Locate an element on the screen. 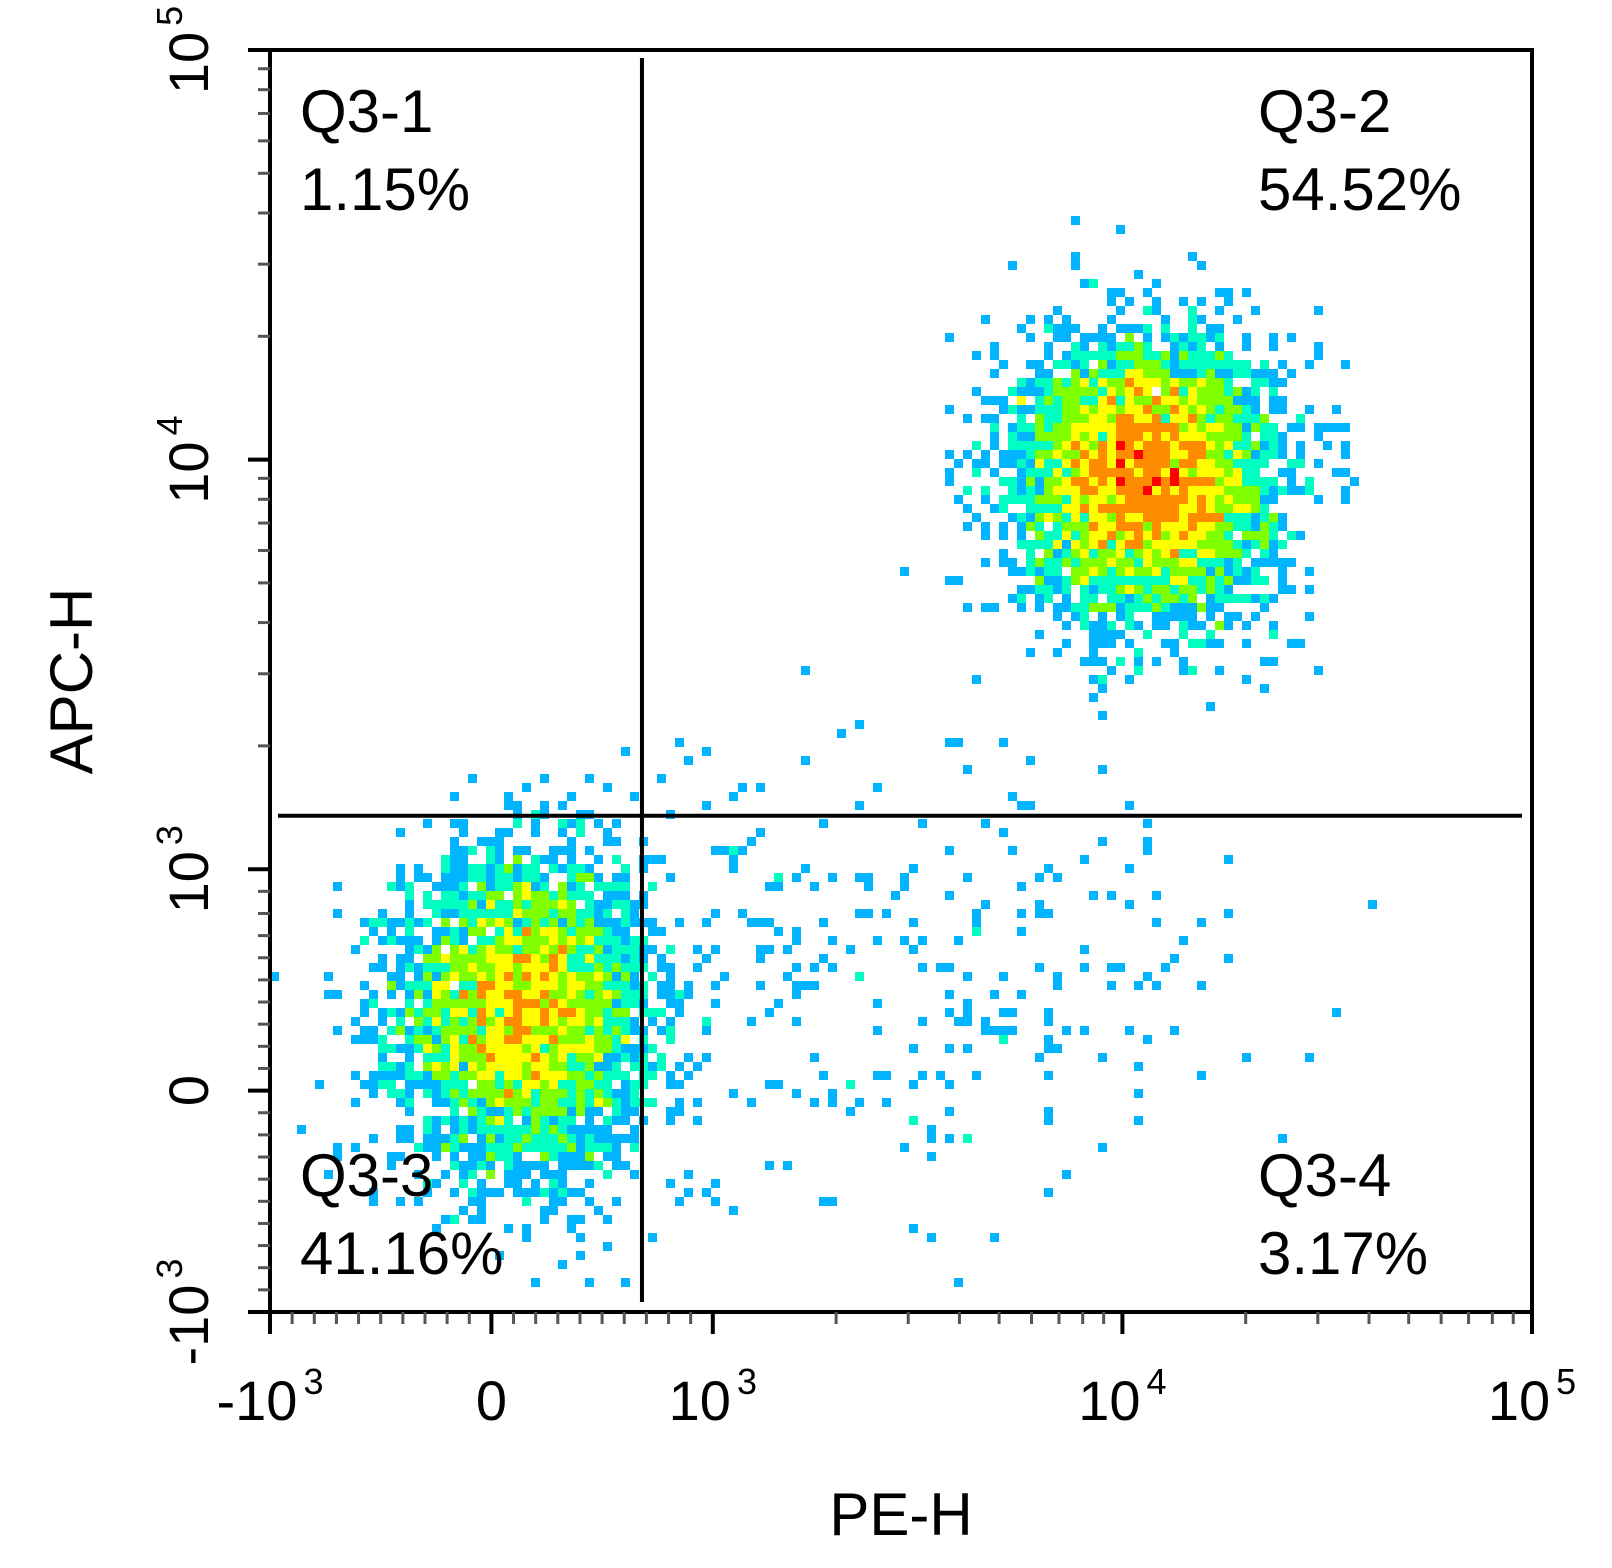 The image size is (1612, 1568). quadrant-q3-1: Q3-1 1.15% is located at coordinates (385, 150).